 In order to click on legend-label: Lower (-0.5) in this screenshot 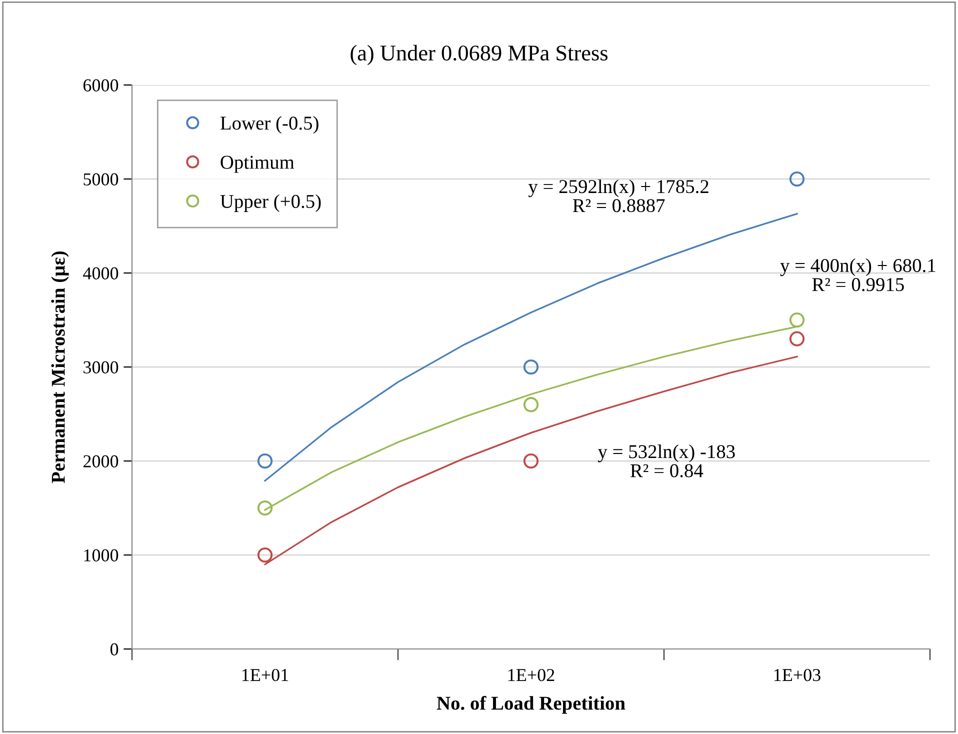, I will do `click(269, 125)`.